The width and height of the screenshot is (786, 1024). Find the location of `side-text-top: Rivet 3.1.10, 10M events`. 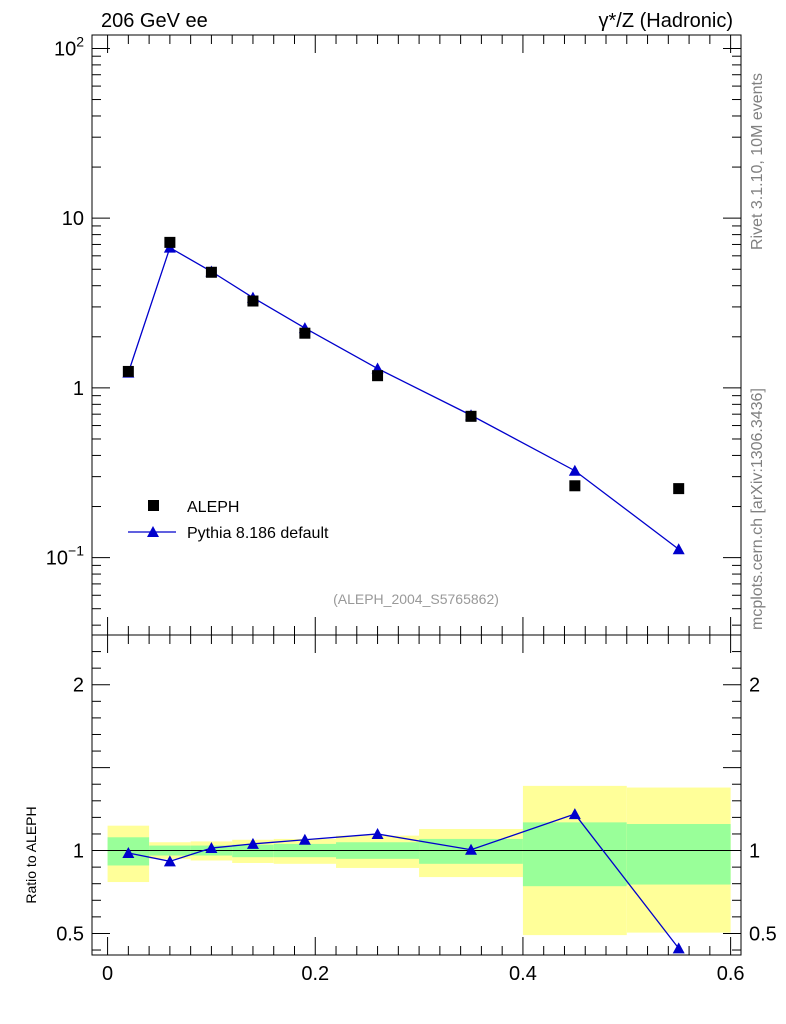

side-text-top: Rivet 3.1.10, 10M events is located at coordinates (757, 161).